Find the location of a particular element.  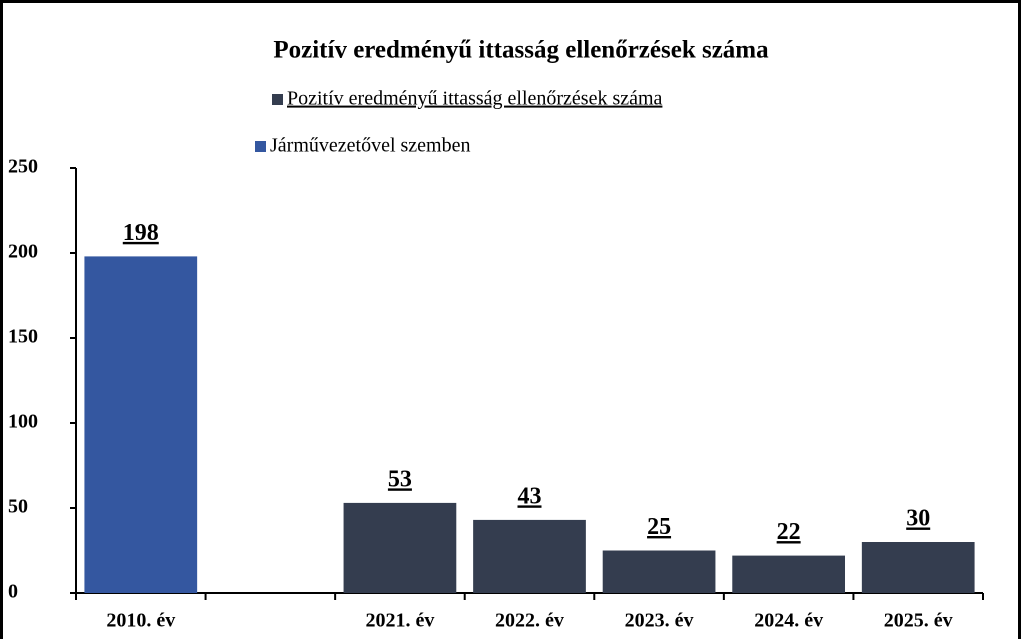

y-tick-label: 50 is located at coordinates (18, 507).